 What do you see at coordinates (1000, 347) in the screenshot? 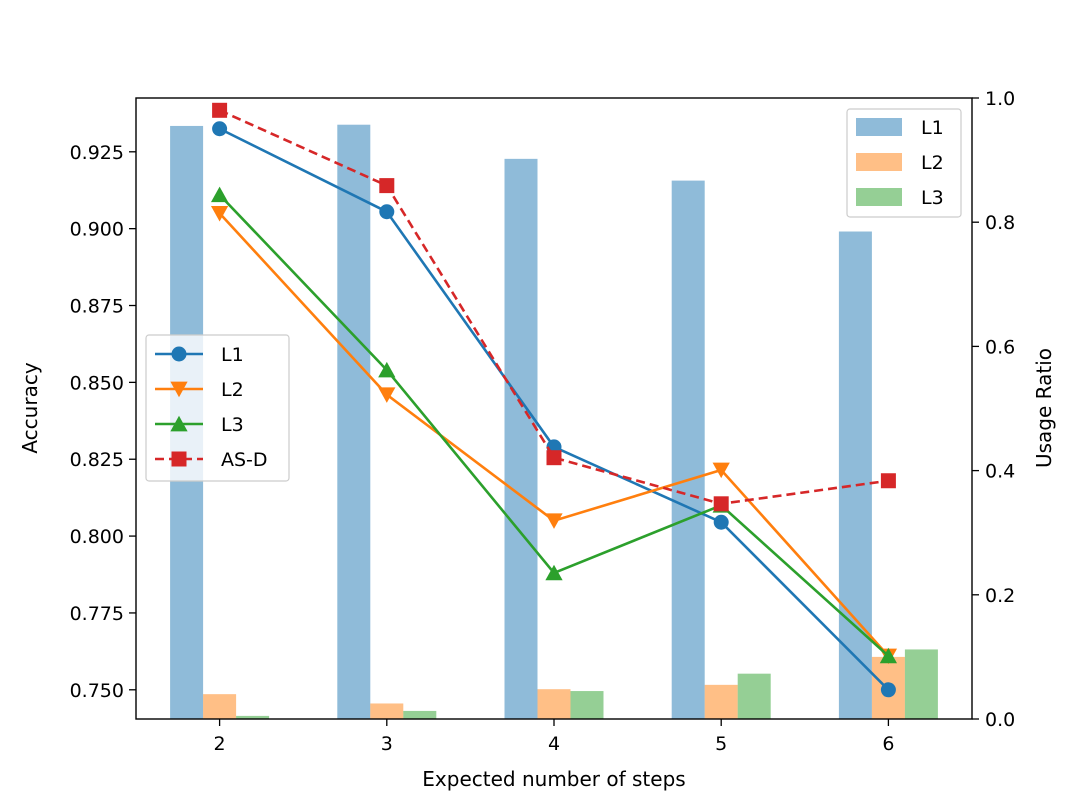
I see `right-tick-label: 0.6` at bounding box center [1000, 347].